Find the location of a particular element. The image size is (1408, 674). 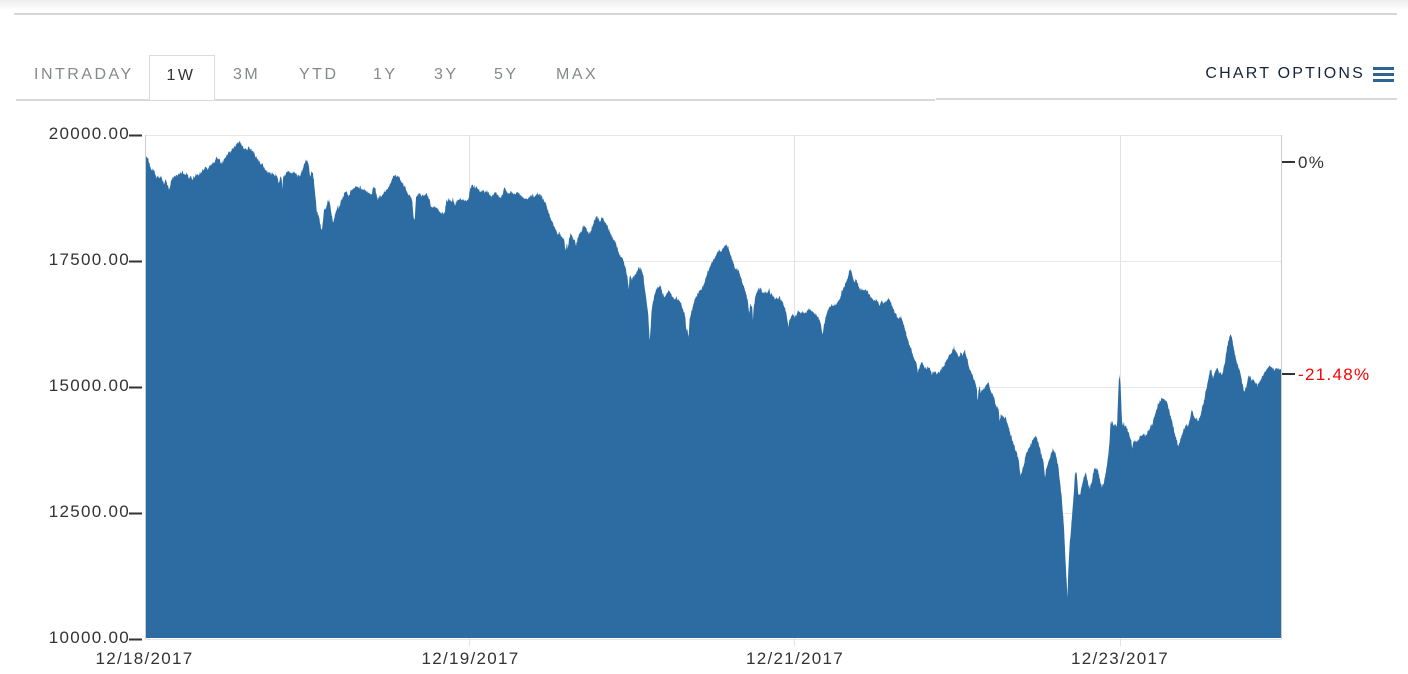

svg-text: 10000.00 is located at coordinates (89, 637).